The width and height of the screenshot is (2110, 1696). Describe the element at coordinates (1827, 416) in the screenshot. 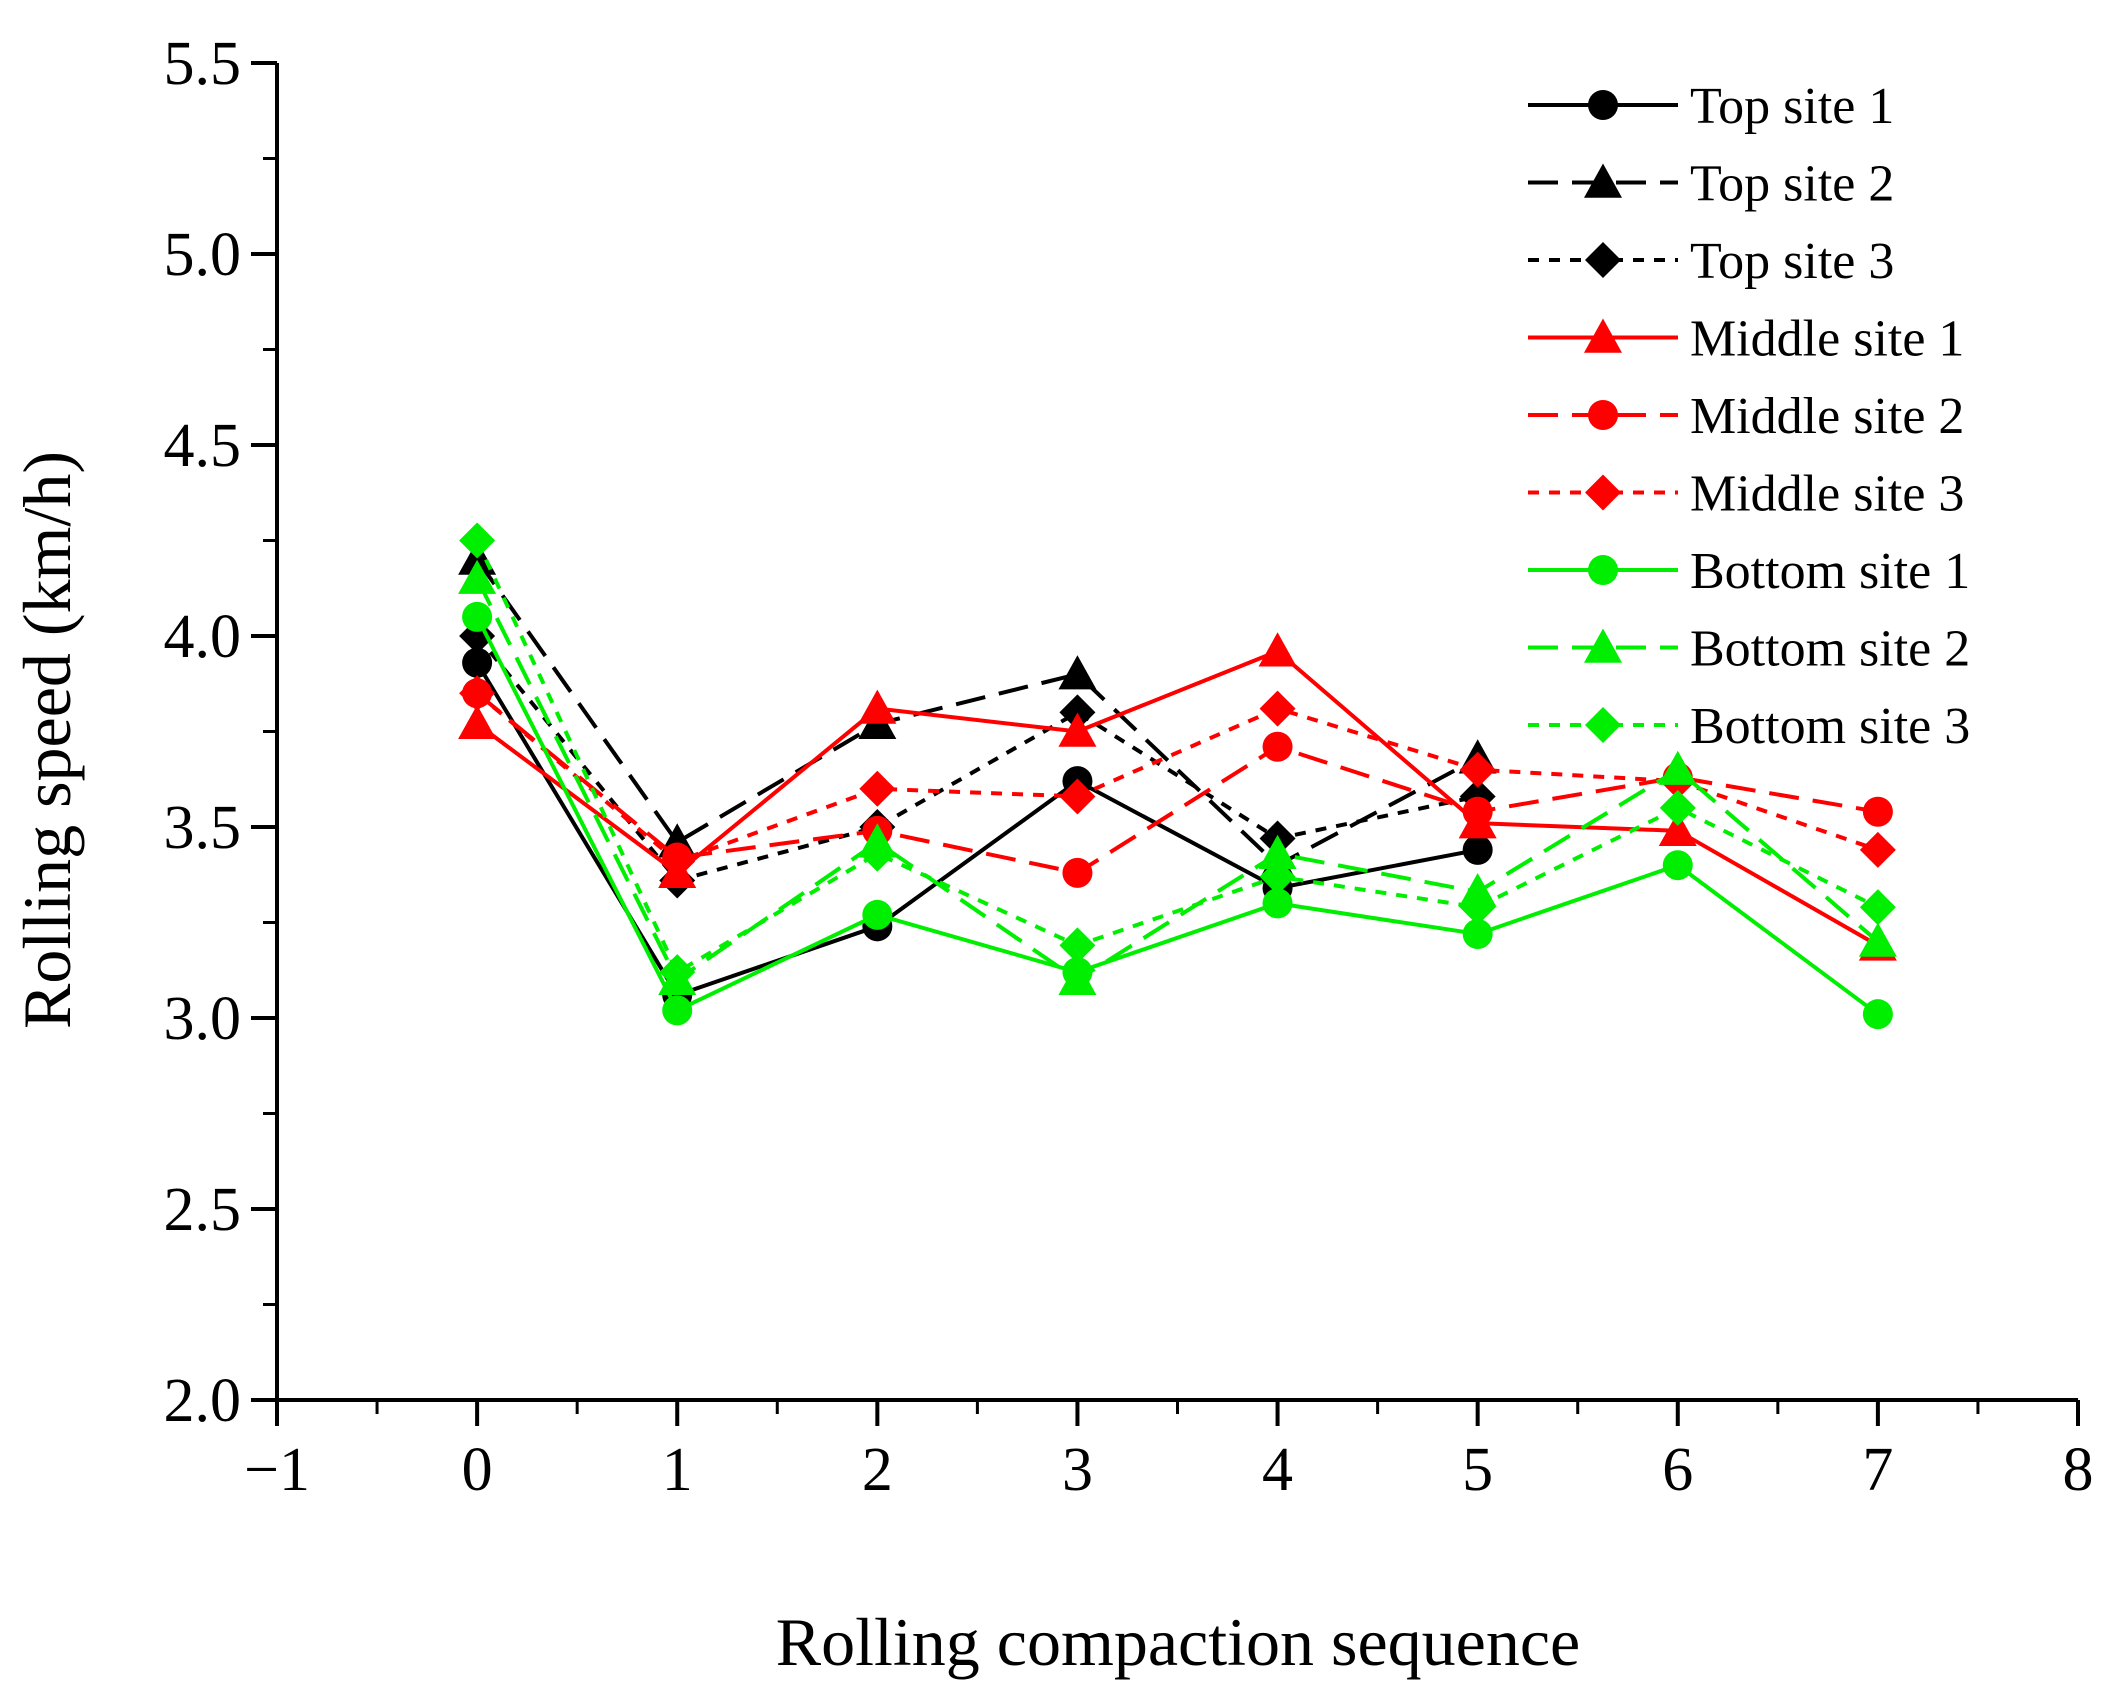

I see `legend-label: Middle site 2` at that location.